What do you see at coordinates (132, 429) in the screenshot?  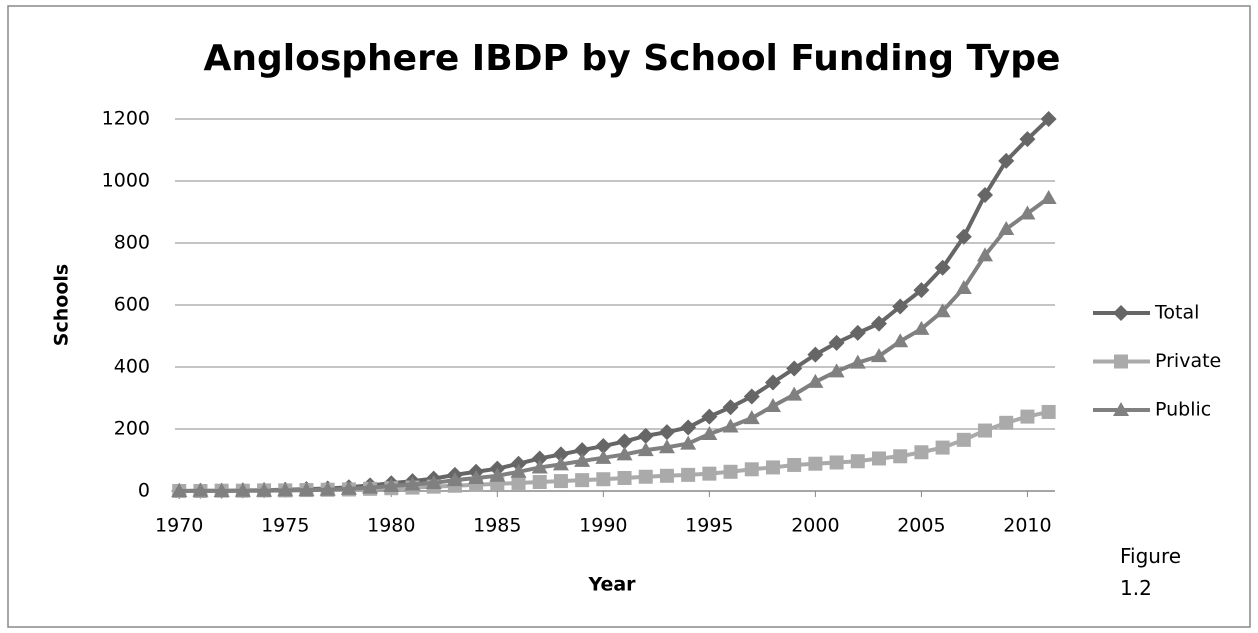 I see `y-tick-label: 200` at bounding box center [132, 429].